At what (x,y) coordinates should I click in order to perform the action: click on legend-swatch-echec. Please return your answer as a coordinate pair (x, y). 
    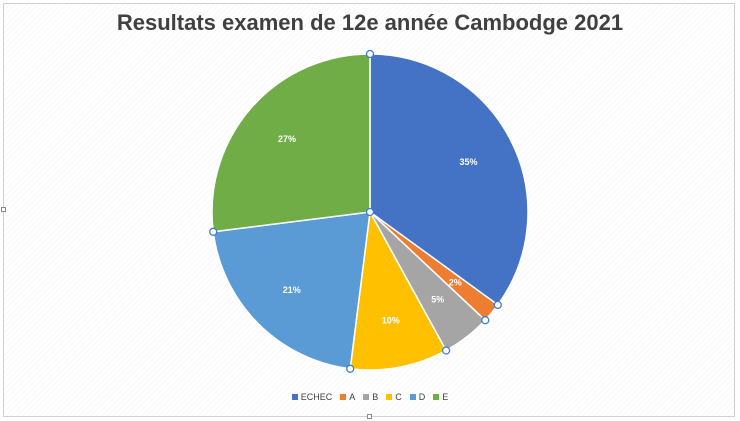
    Looking at the image, I should click on (294, 397).